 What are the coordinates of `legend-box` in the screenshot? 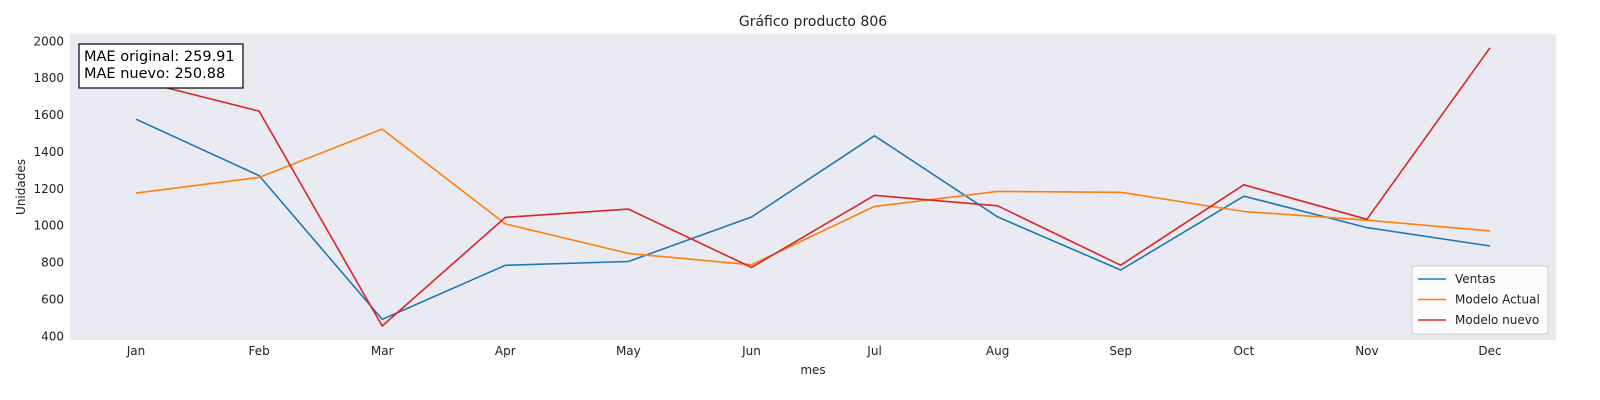 It's located at (1480, 300).